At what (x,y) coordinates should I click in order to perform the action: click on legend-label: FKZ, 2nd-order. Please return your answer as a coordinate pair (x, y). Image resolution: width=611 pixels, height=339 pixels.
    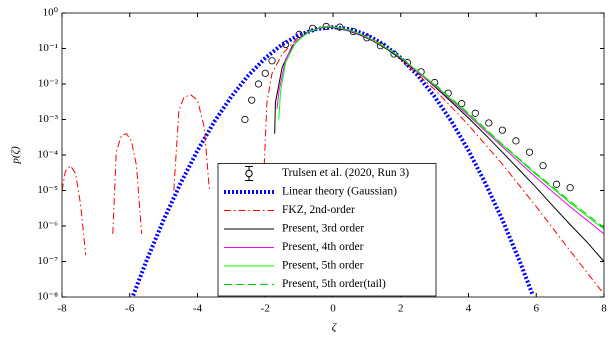
    Looking at the image, I should click on (318, 210).